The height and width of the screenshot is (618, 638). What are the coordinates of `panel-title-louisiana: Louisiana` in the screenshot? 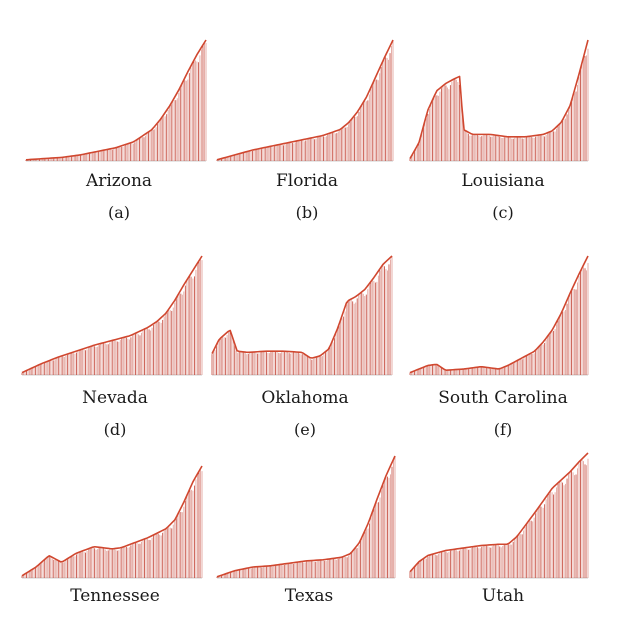 It's located at (503, 181).